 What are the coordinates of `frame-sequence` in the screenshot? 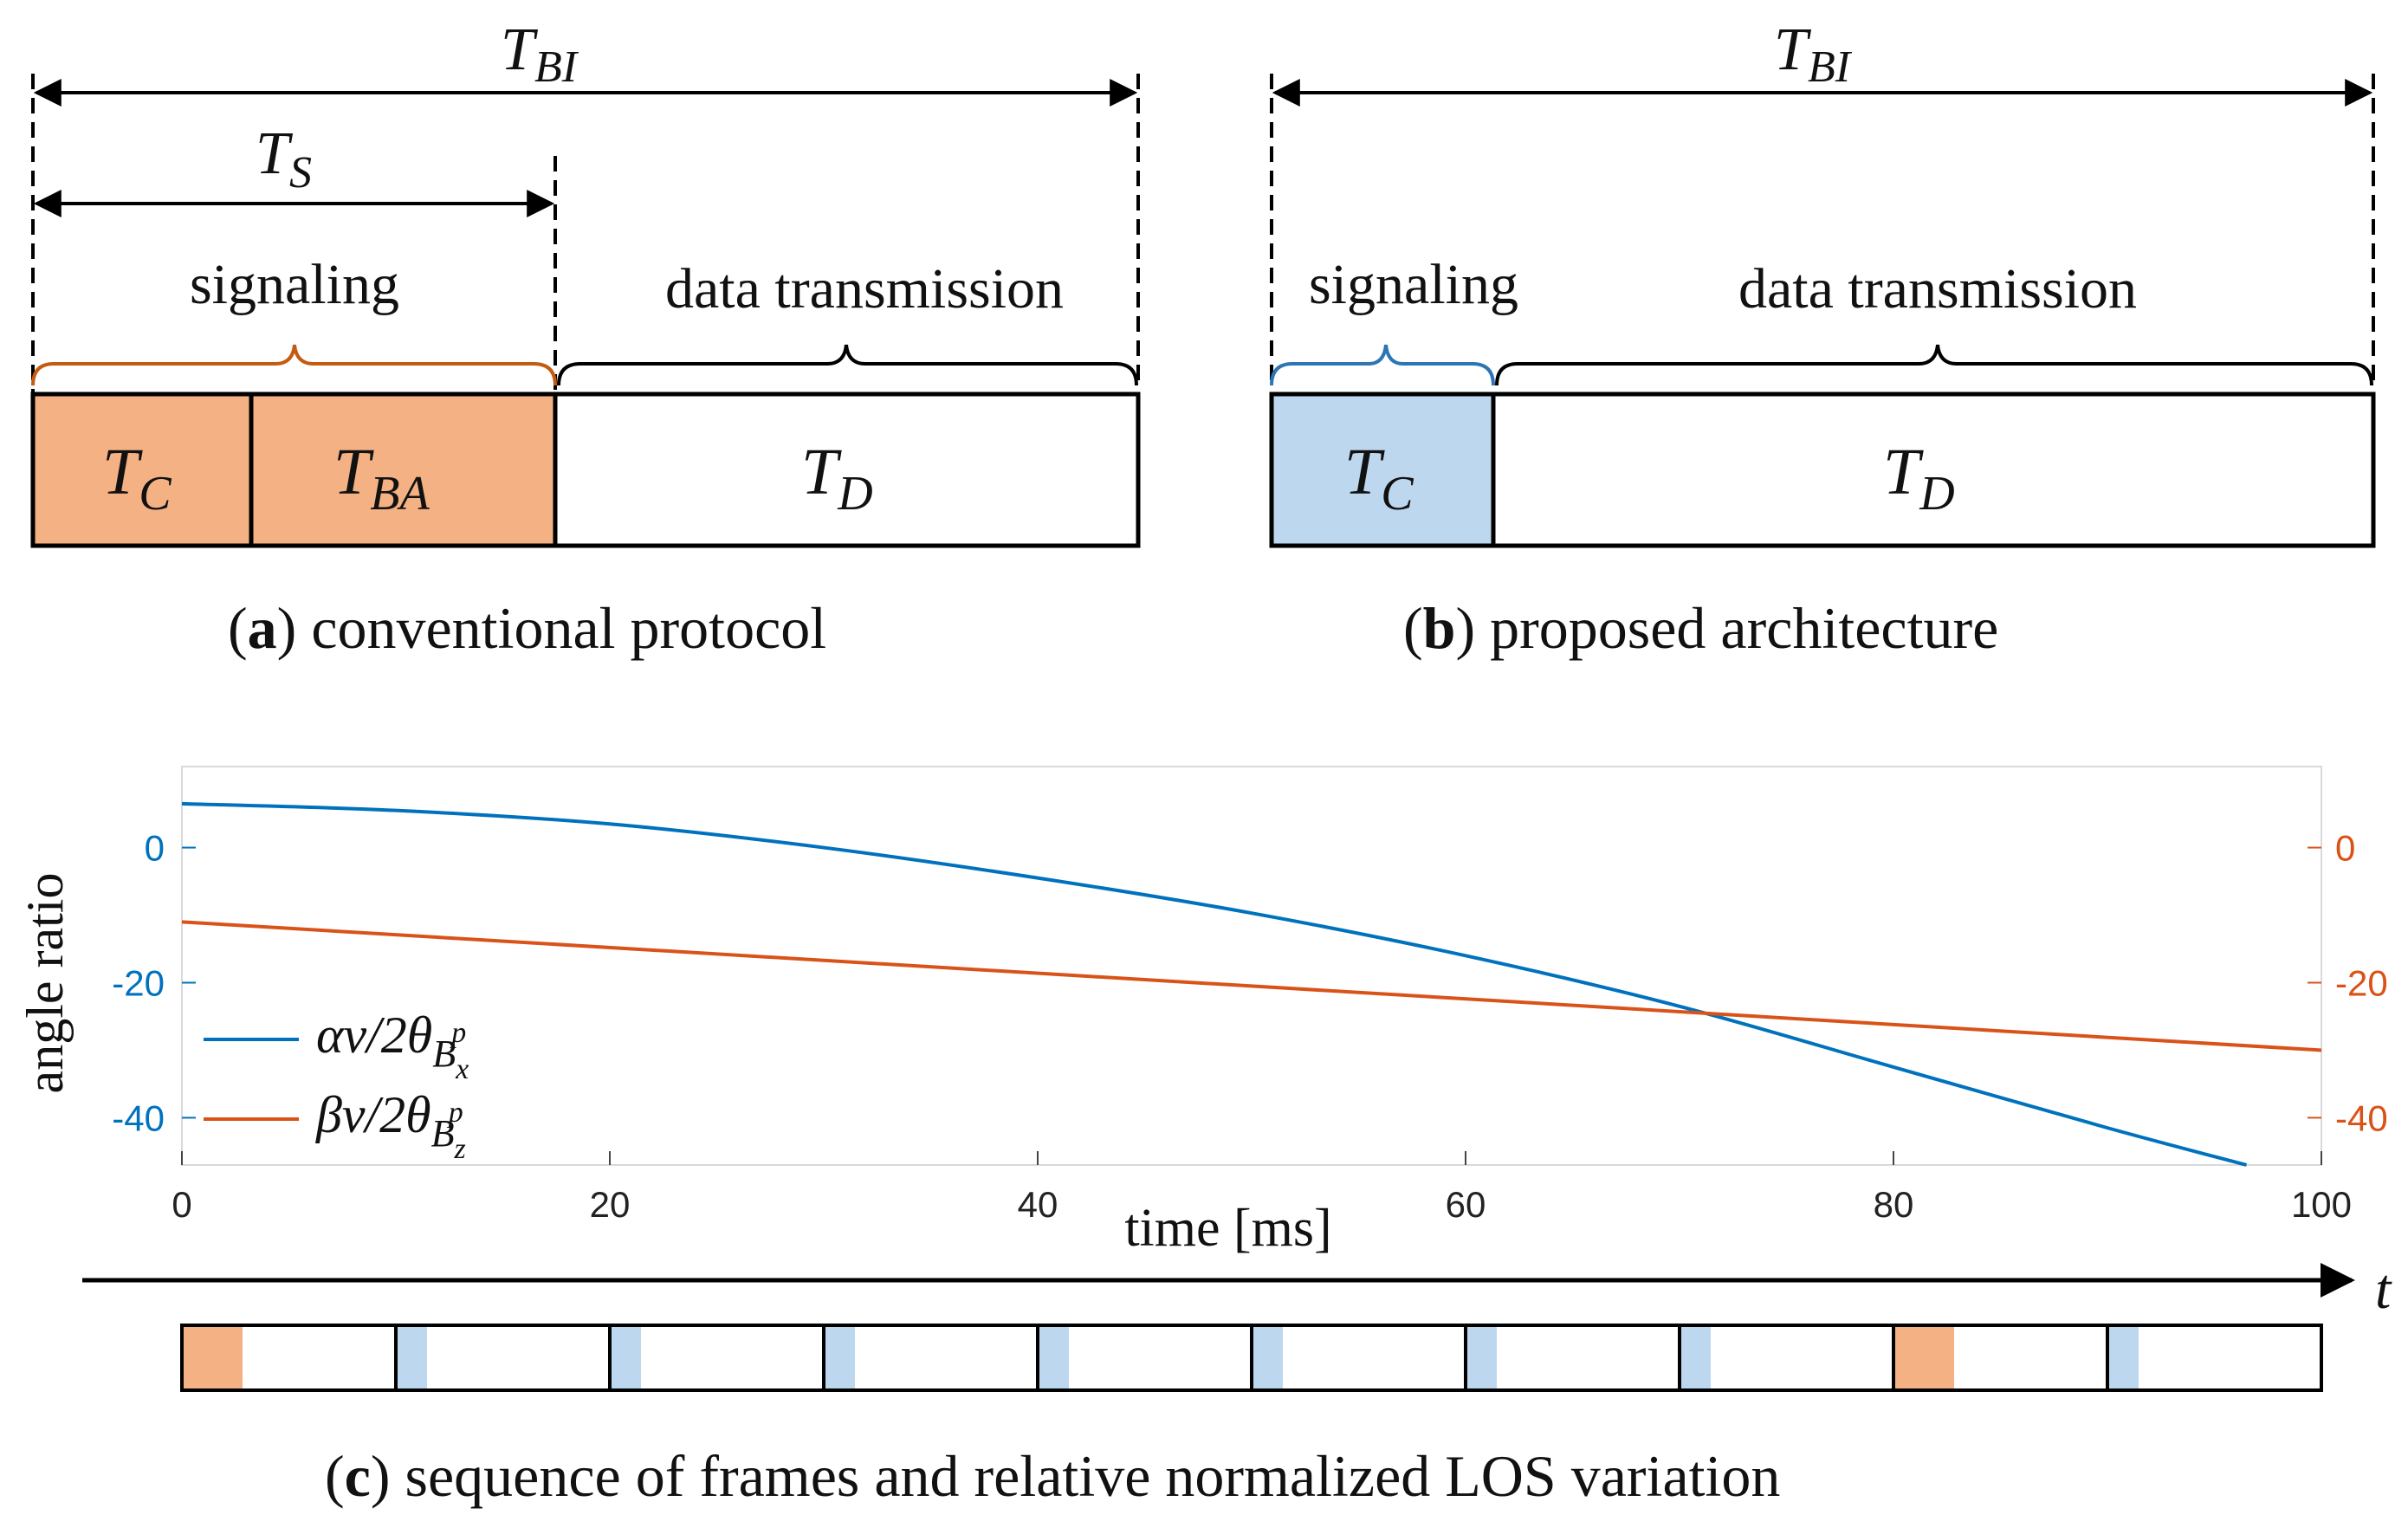 It's located at (1251, 1358).